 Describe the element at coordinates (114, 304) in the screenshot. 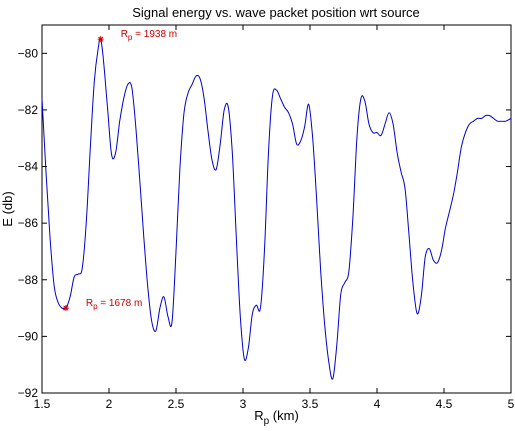

I see `annotation-label: Rp = 1678 m` at that location.